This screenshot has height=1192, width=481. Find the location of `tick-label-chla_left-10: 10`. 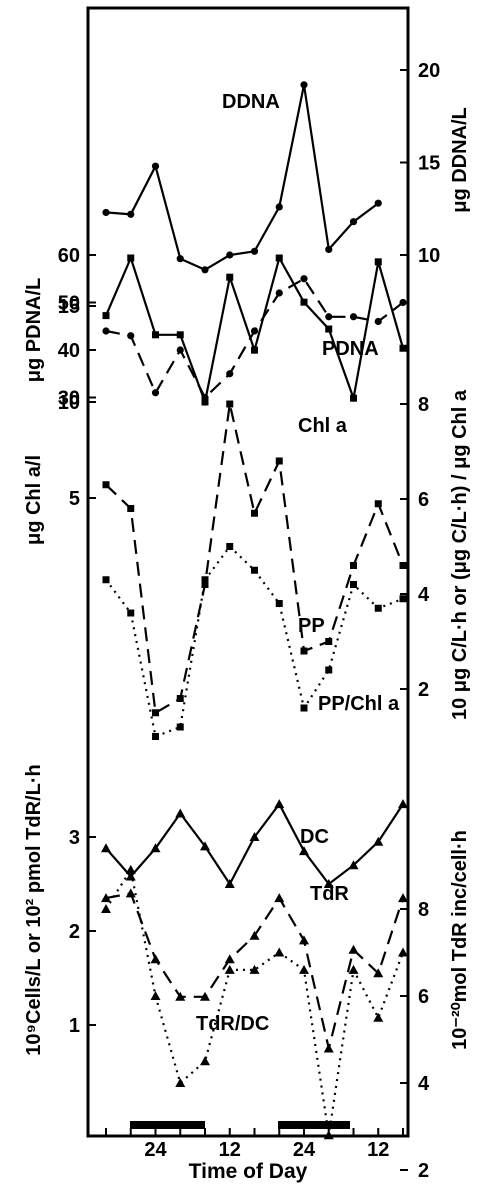

tick-label-chla_left-10: 10 is located at coordinates (69, 403).